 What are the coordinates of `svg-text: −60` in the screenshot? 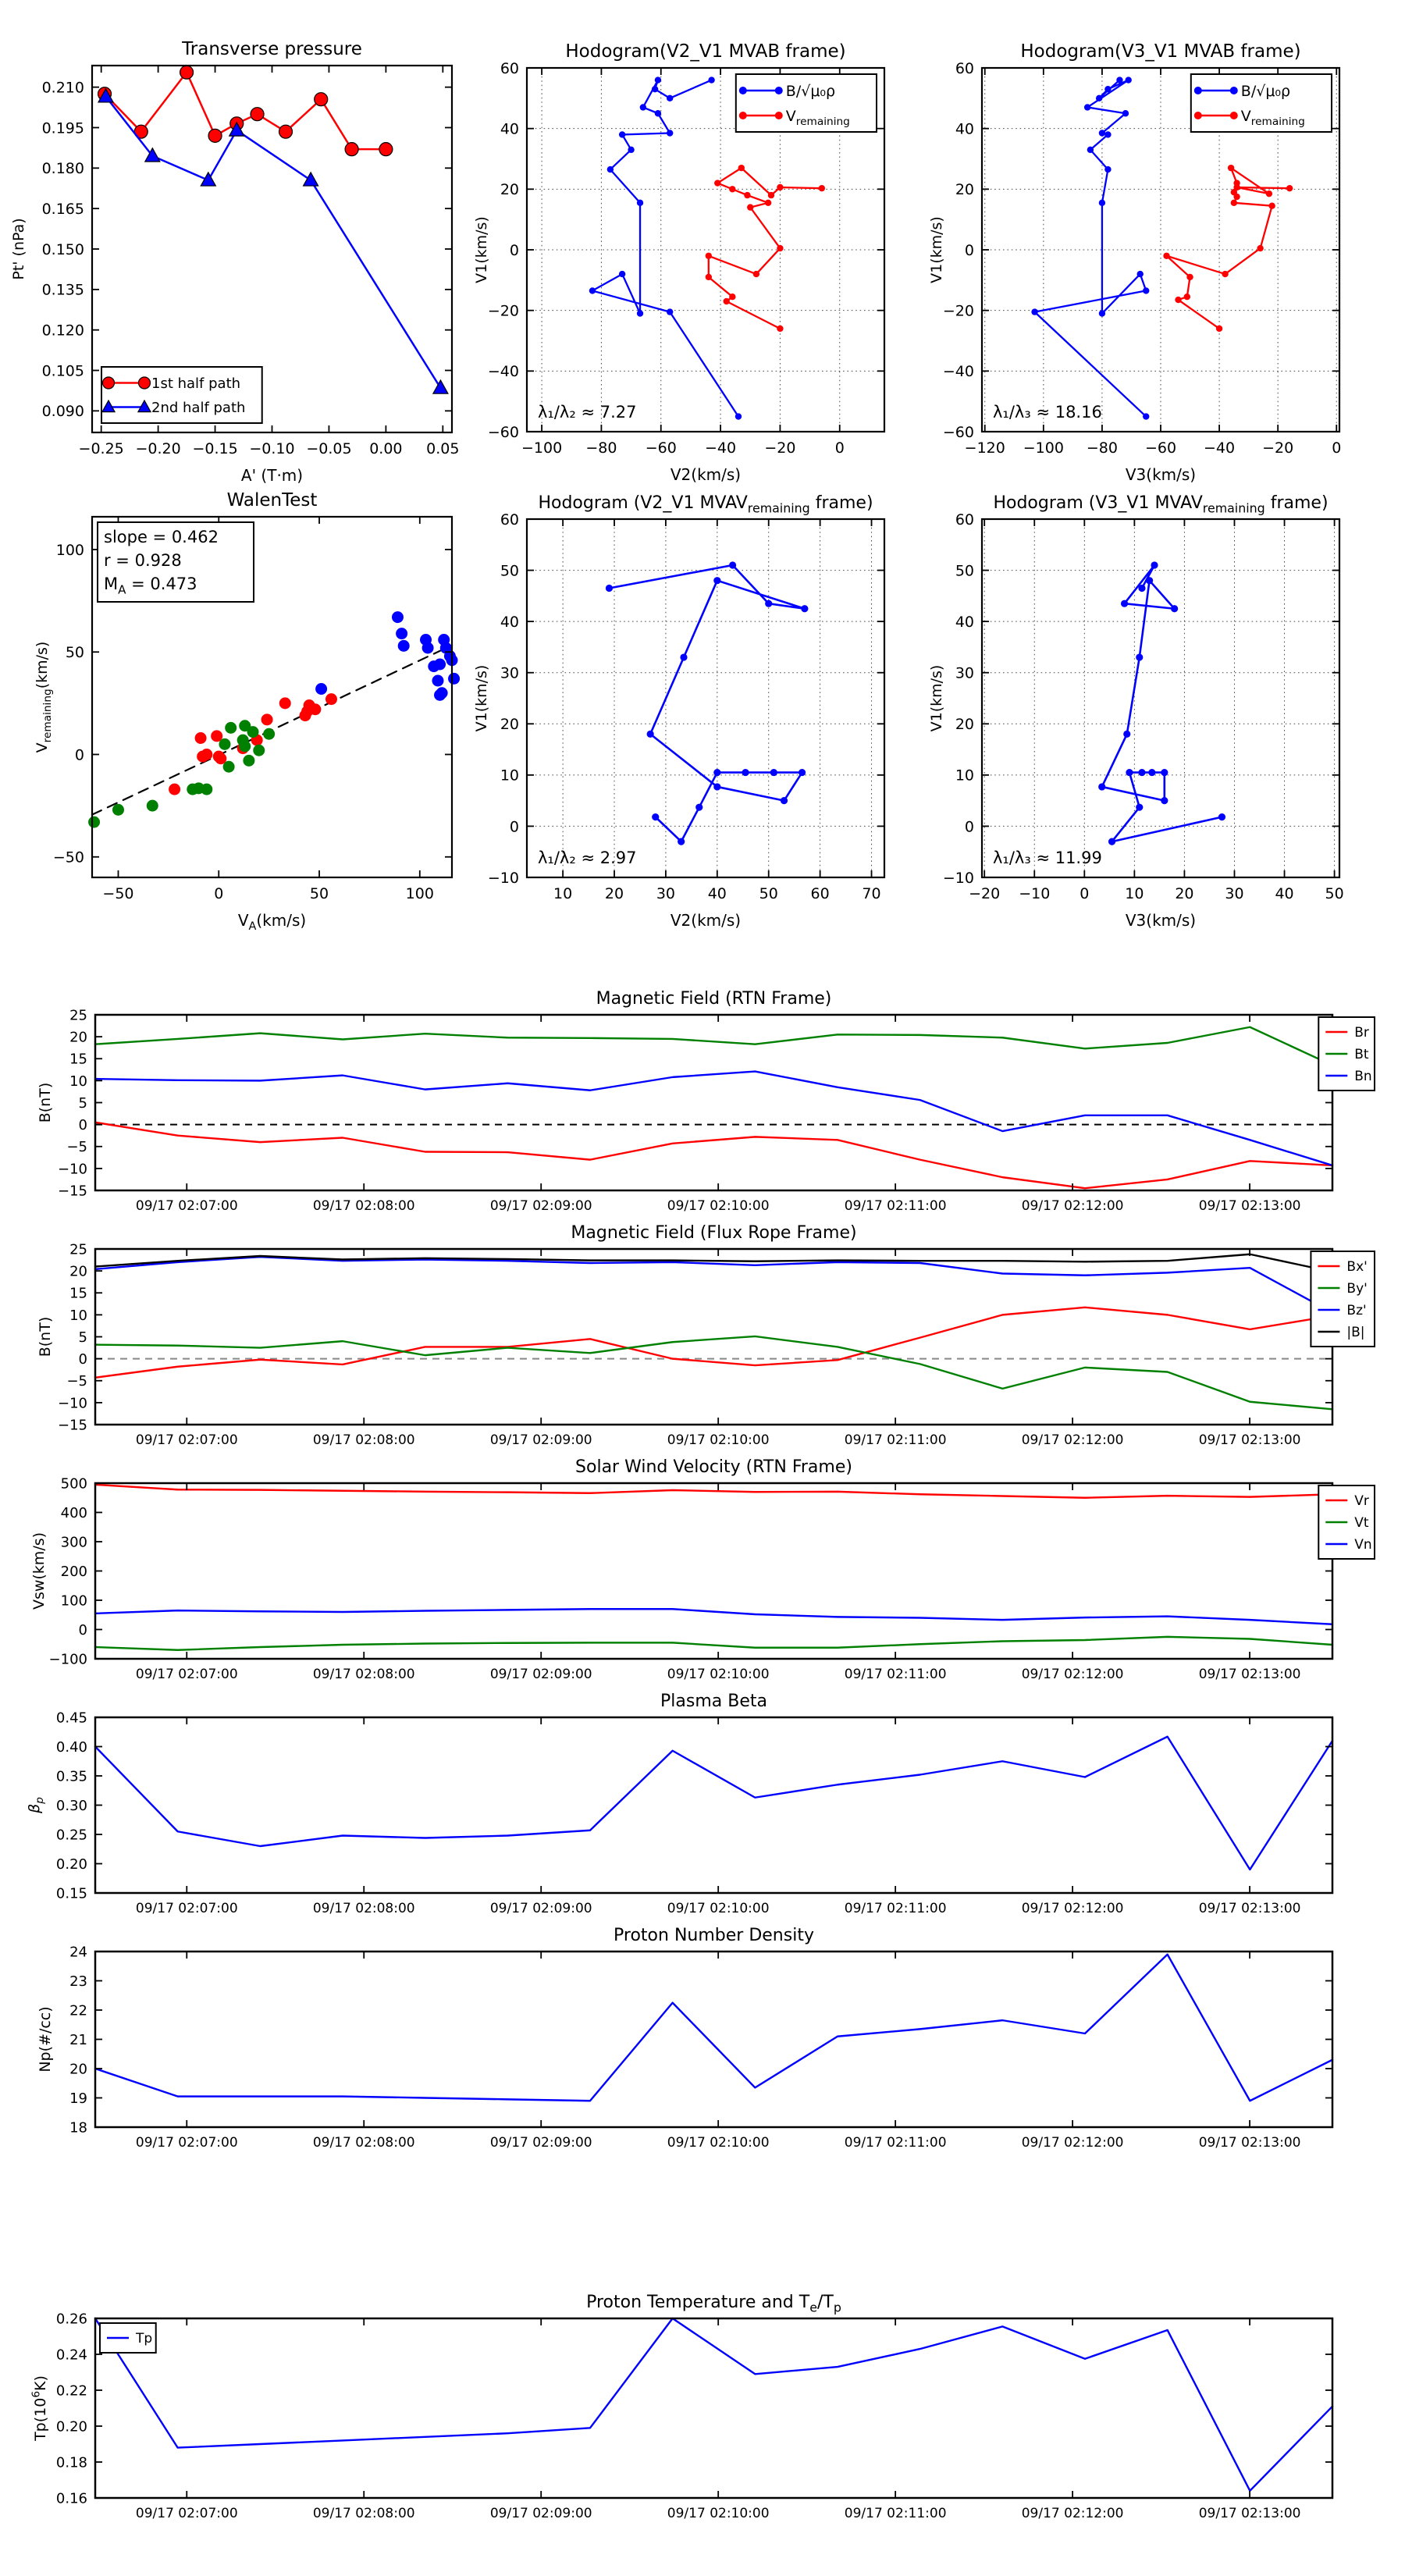 It's located at (661, 448).